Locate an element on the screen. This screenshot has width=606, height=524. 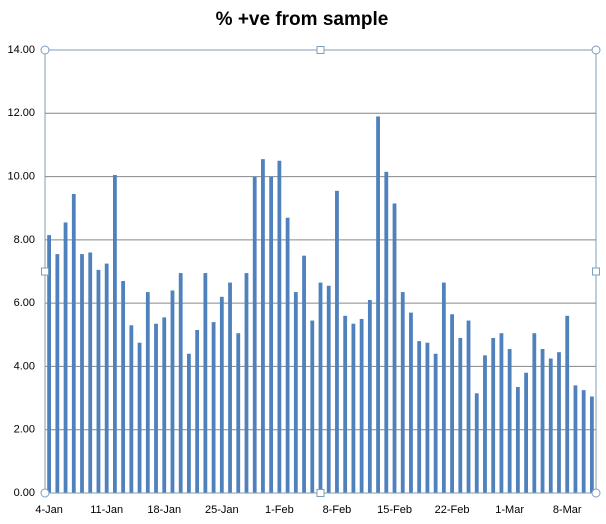
y-tick-label: 10.00 is located at coordinates (21, 176).